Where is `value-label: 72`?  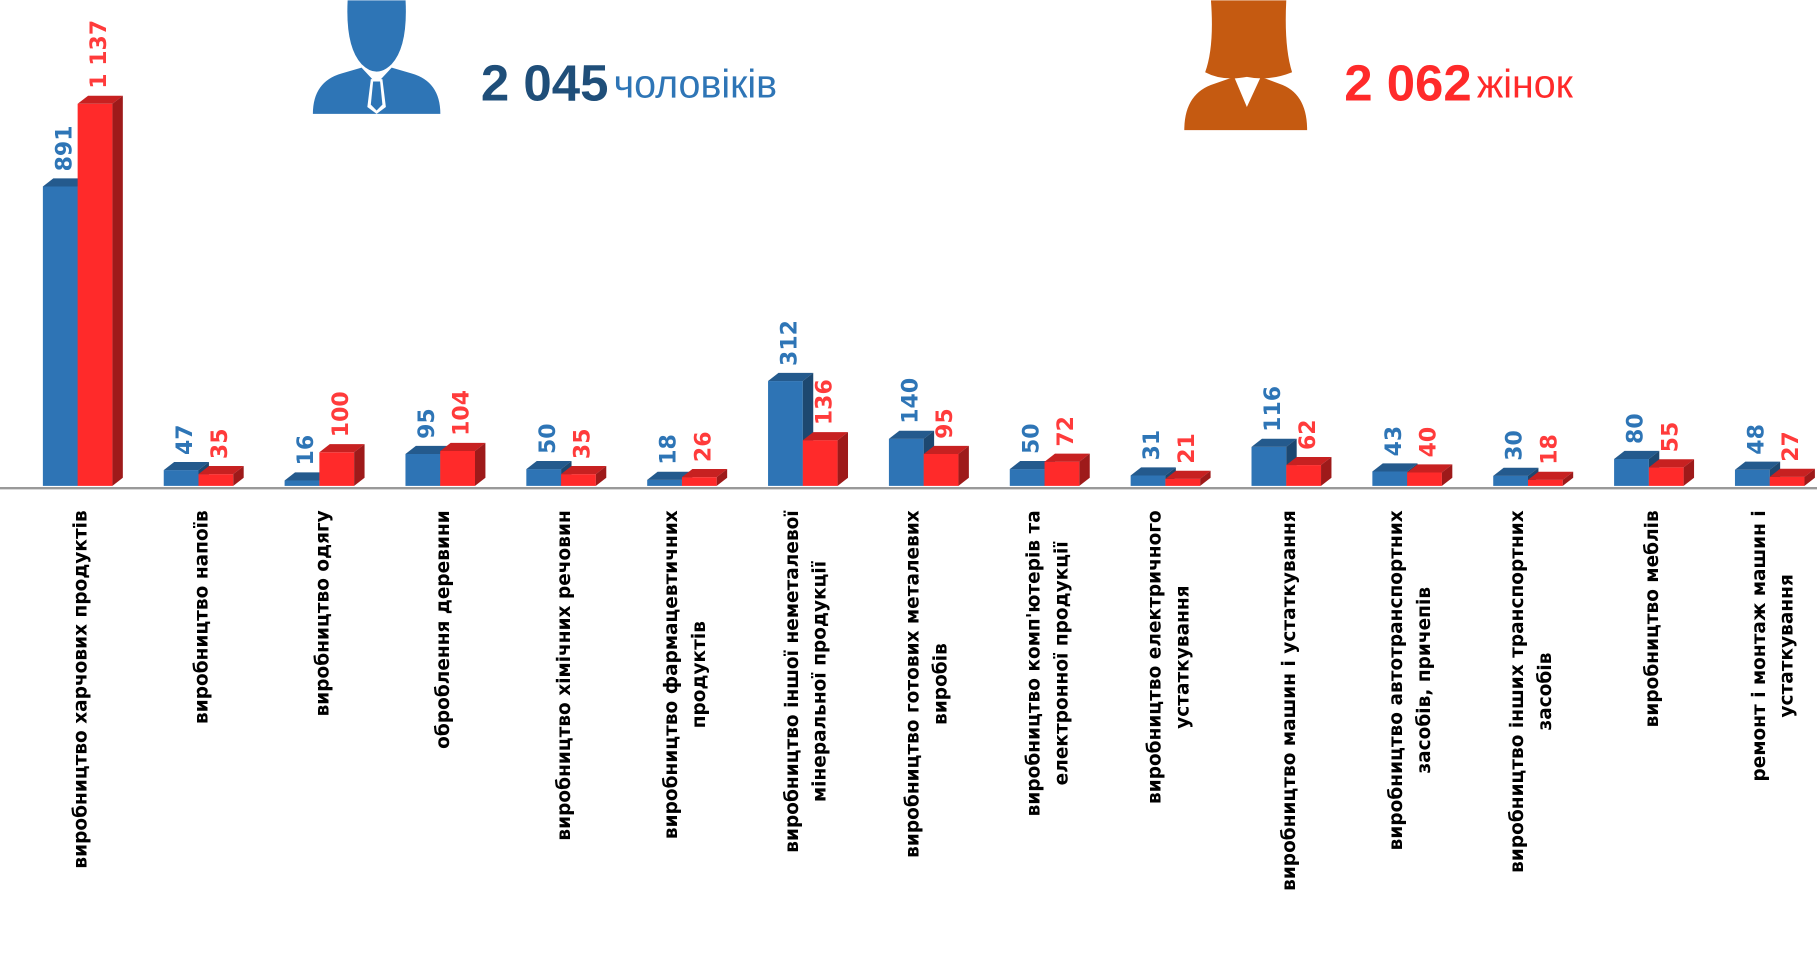
value-label: 72 is located at coordinates (1066, 431).